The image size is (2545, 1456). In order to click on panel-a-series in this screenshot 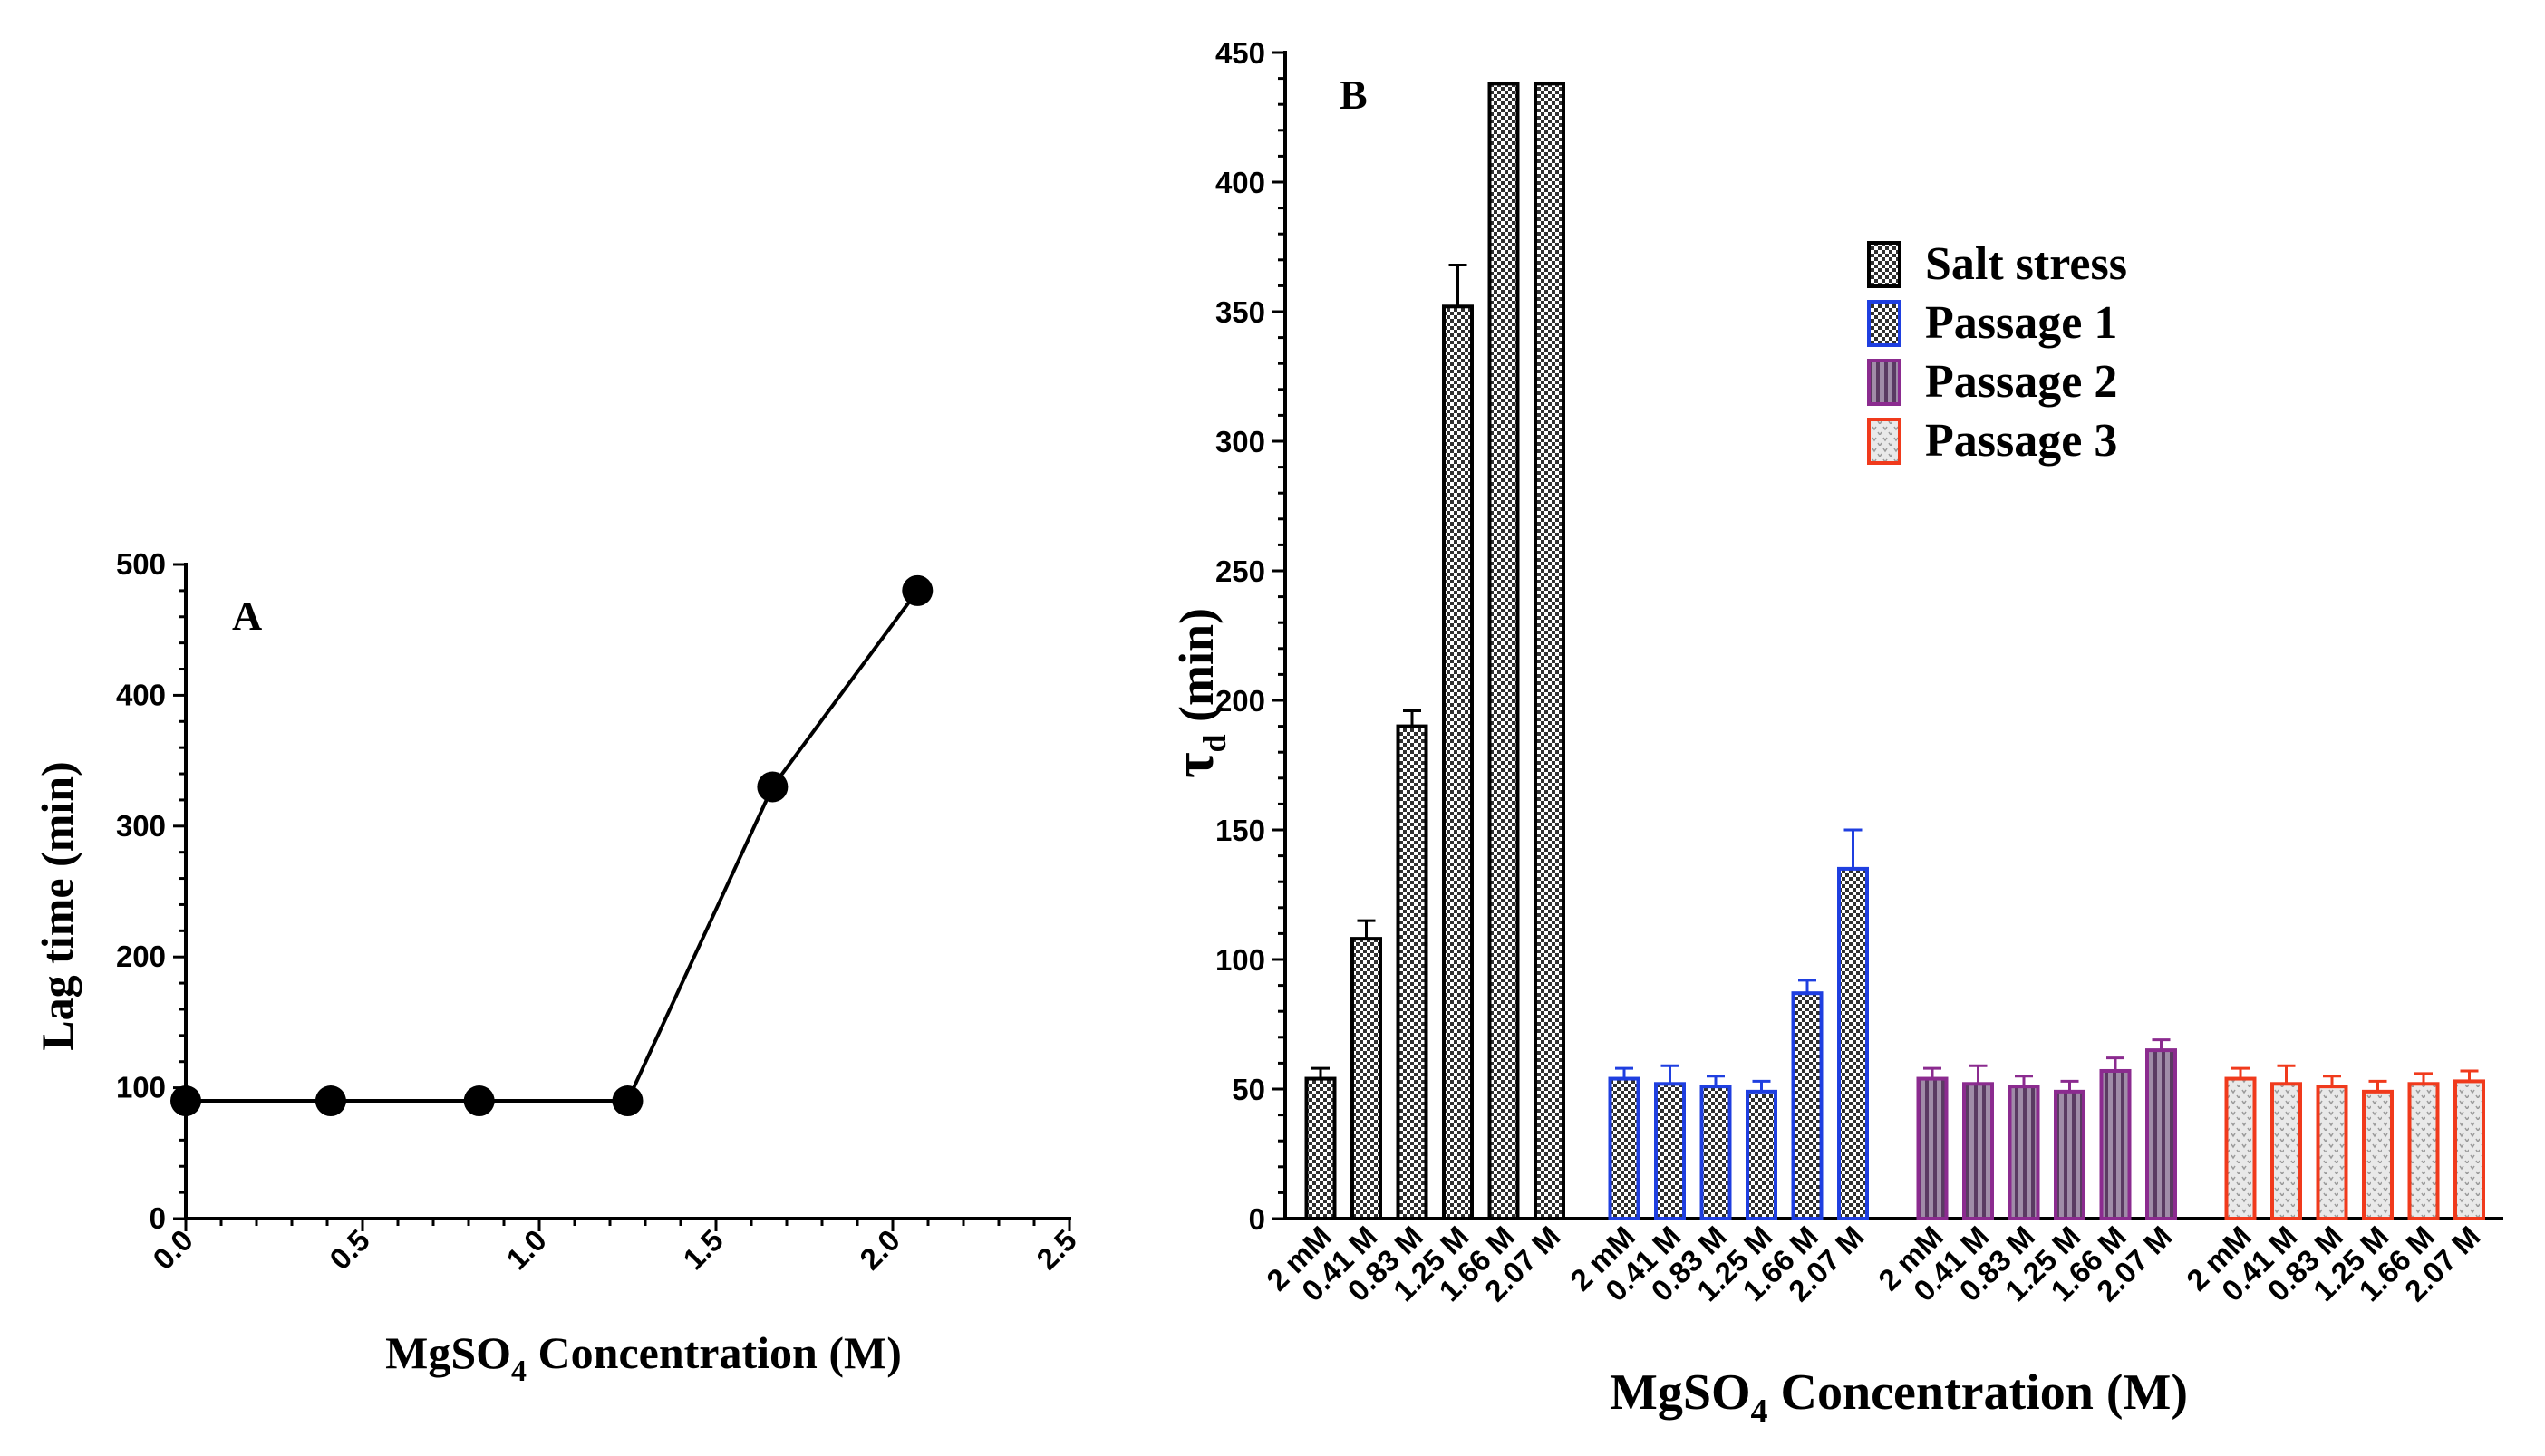, I will do `click(552, 845)`.